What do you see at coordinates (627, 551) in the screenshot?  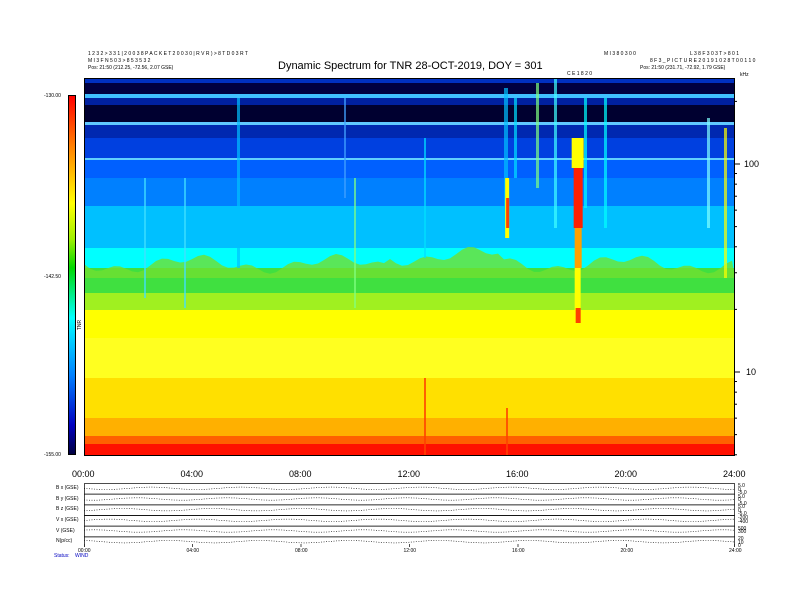 I see `panel-time-label: 20:00` at bounding box center [627, 551].